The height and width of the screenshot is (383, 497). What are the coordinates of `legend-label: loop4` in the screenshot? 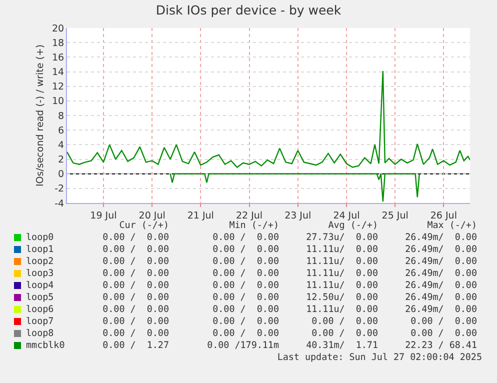 It's located at (40, 285).